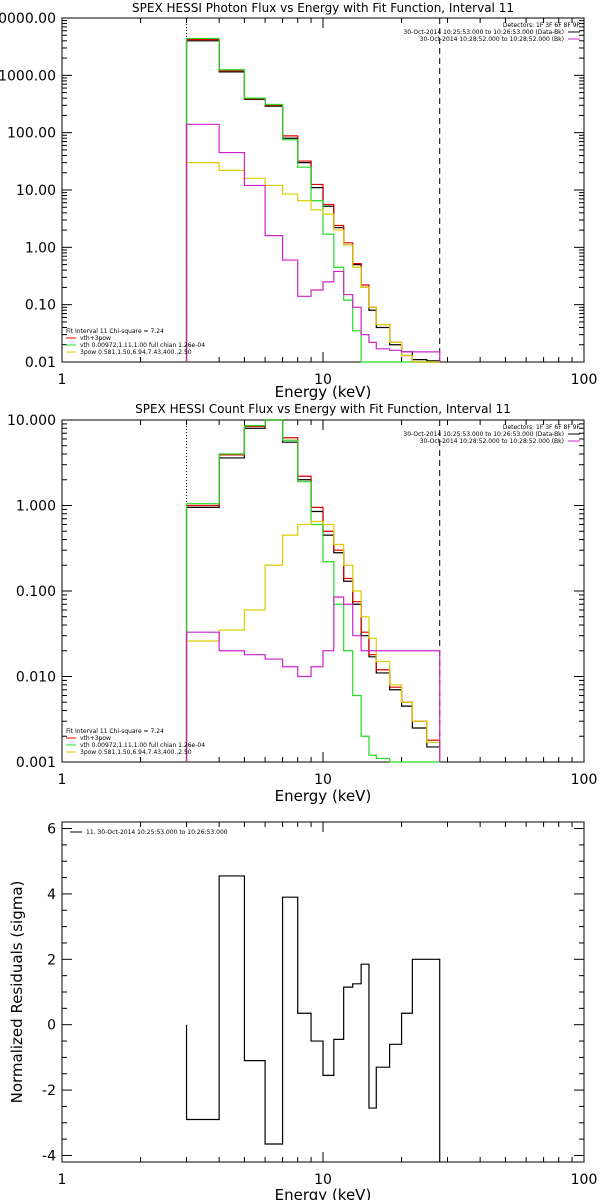  Describe the element at coordinates (28, 19) in the screenshot. I see `y-tick-label: 10000.00` at that location.